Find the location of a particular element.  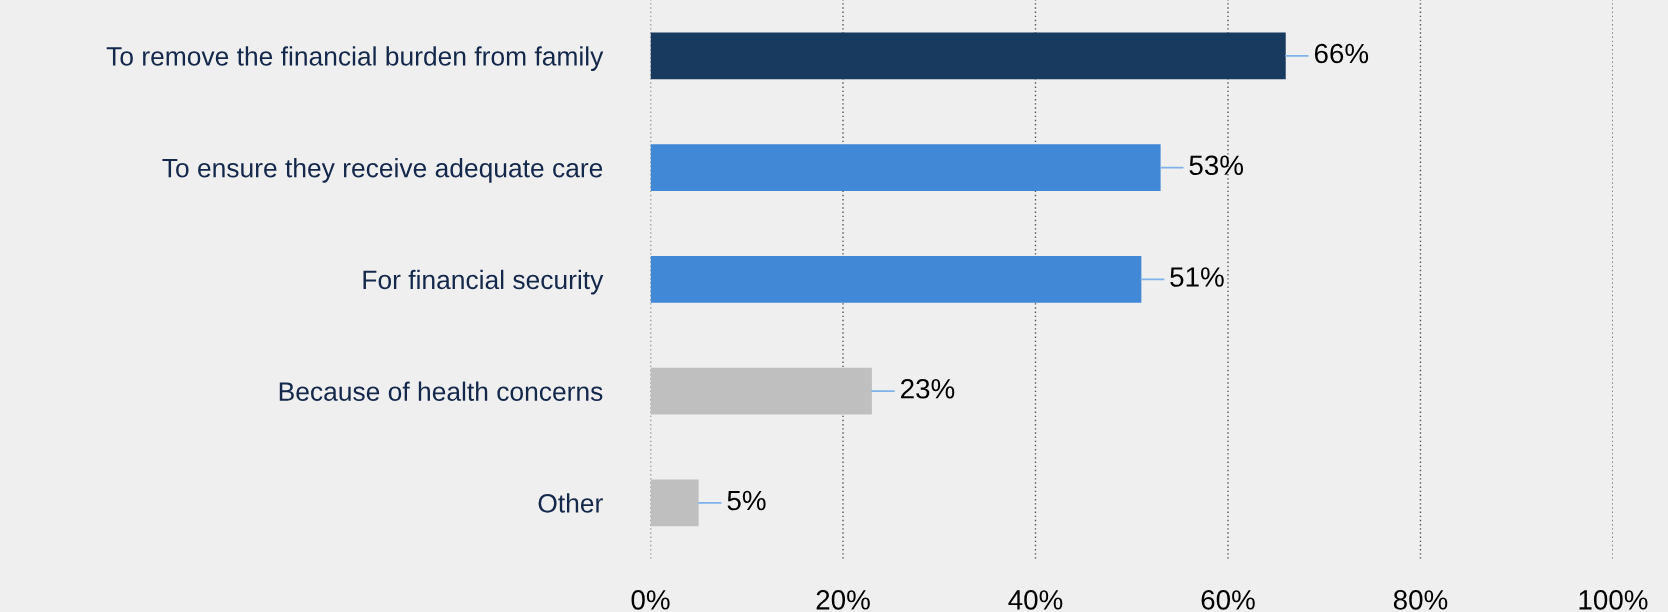

x-tick-label: 80% is located at coordinates (1420, 600).